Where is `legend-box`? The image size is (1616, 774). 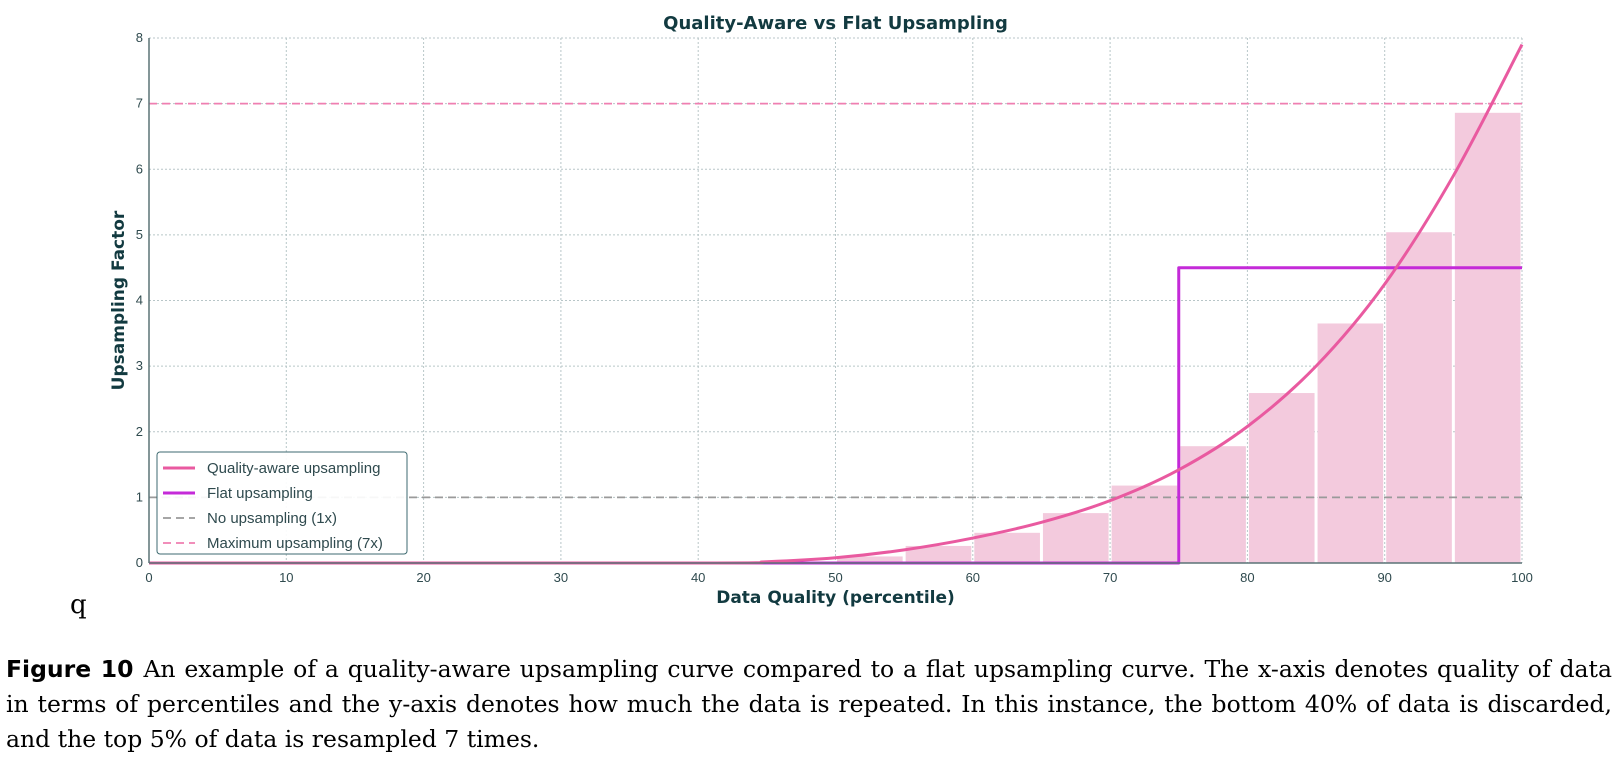 legend-box is located at coordinates (282, 503).